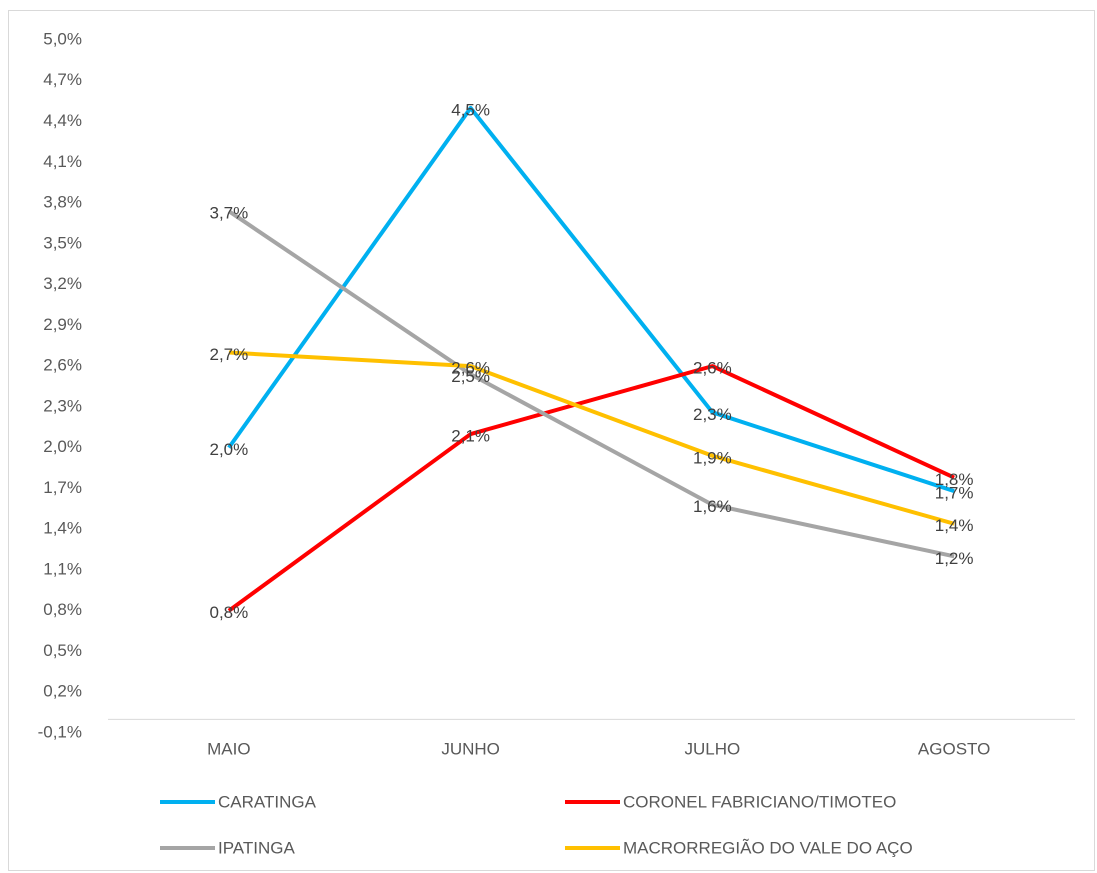 The height and width of the screenshot is (873, 1097). What do you see at coordinates (712, 506) in the screenshot?
I see `data-label: 1,6%` at bounding box center [712, 506].